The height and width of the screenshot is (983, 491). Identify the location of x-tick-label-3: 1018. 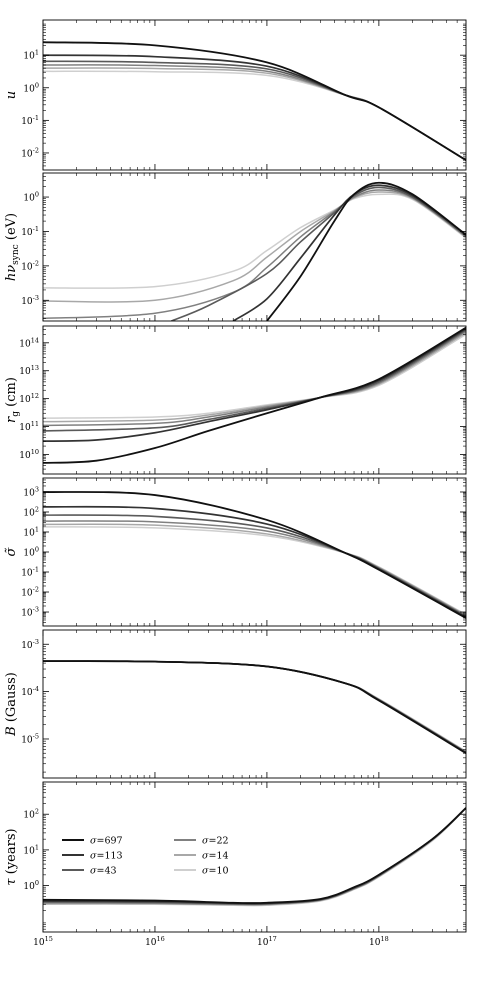
(379, 941).